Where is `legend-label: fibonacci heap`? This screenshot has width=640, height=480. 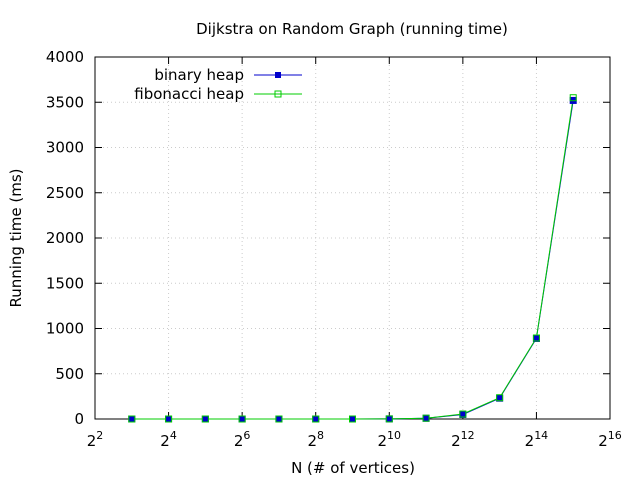
legend-label: fibonacci heap is located at coordinates (189, 94).